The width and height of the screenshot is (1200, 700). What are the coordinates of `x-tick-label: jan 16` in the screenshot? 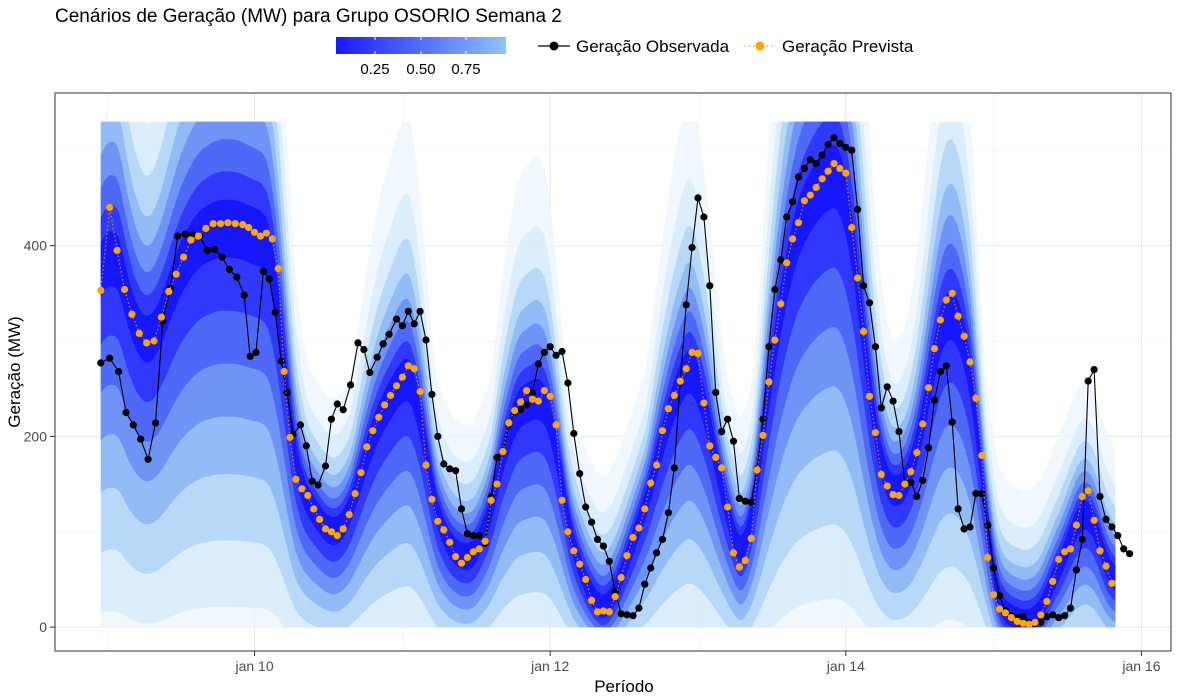 It's located at (1140, 666).